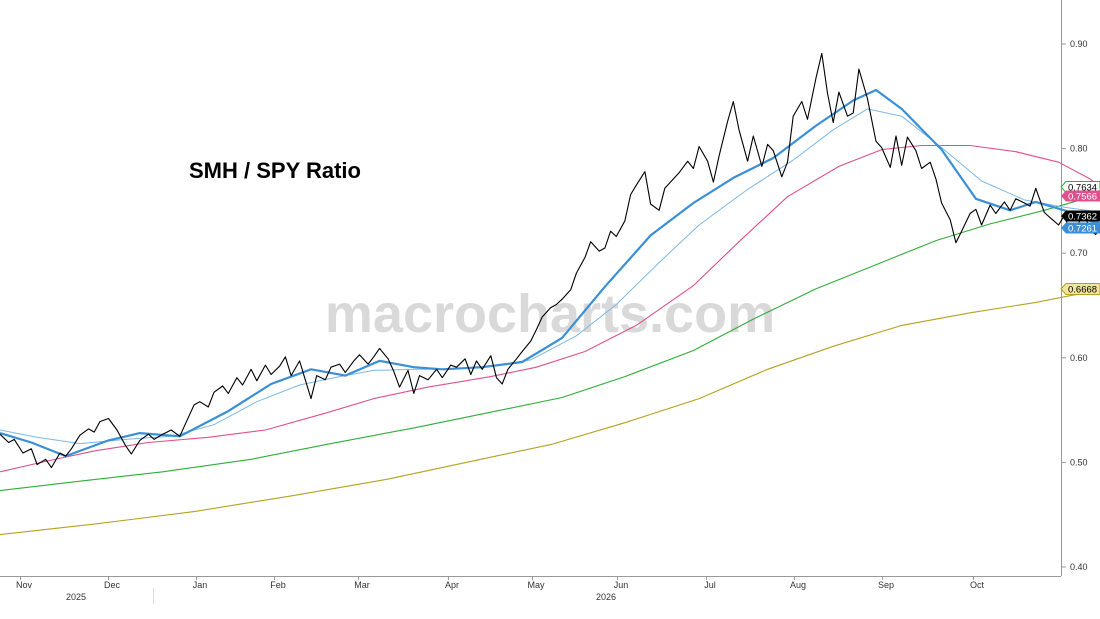 The height and width of the screenshot is (619, 1100). What do you see at coordinates (621, 585) in the screenshot?
I see `x-tick-label: Jun` at bounding box center [621, 585].